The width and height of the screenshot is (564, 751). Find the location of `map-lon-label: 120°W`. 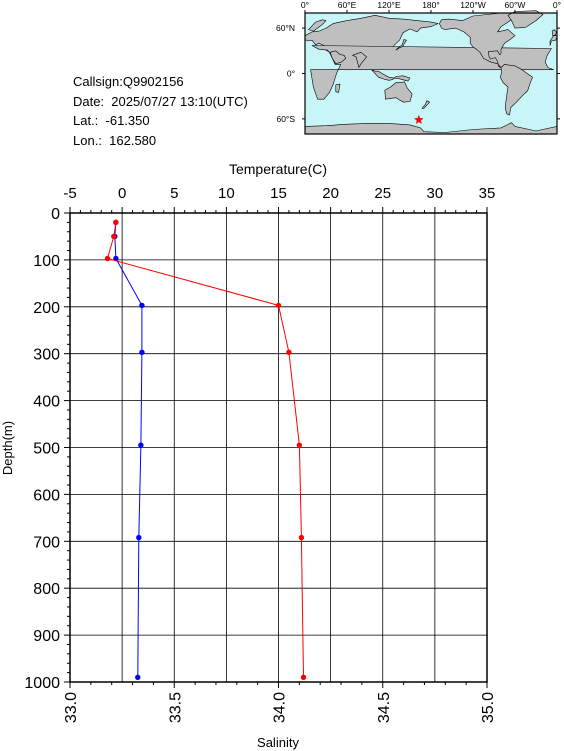

map-lon-label: 120°W is located at coordinates (473, 5).